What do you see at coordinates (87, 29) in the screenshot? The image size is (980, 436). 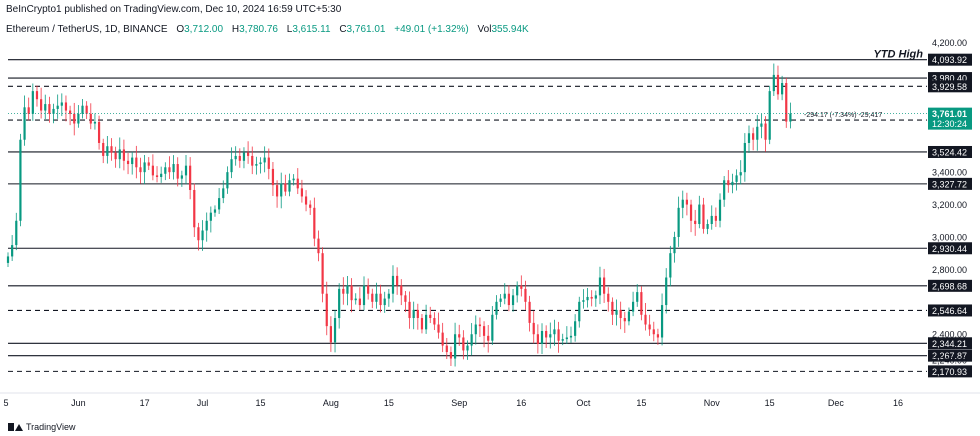 I see `symbol-name: Ethereum / TetherUS, 1D, BINANCE` at bounding box center [87, 29].